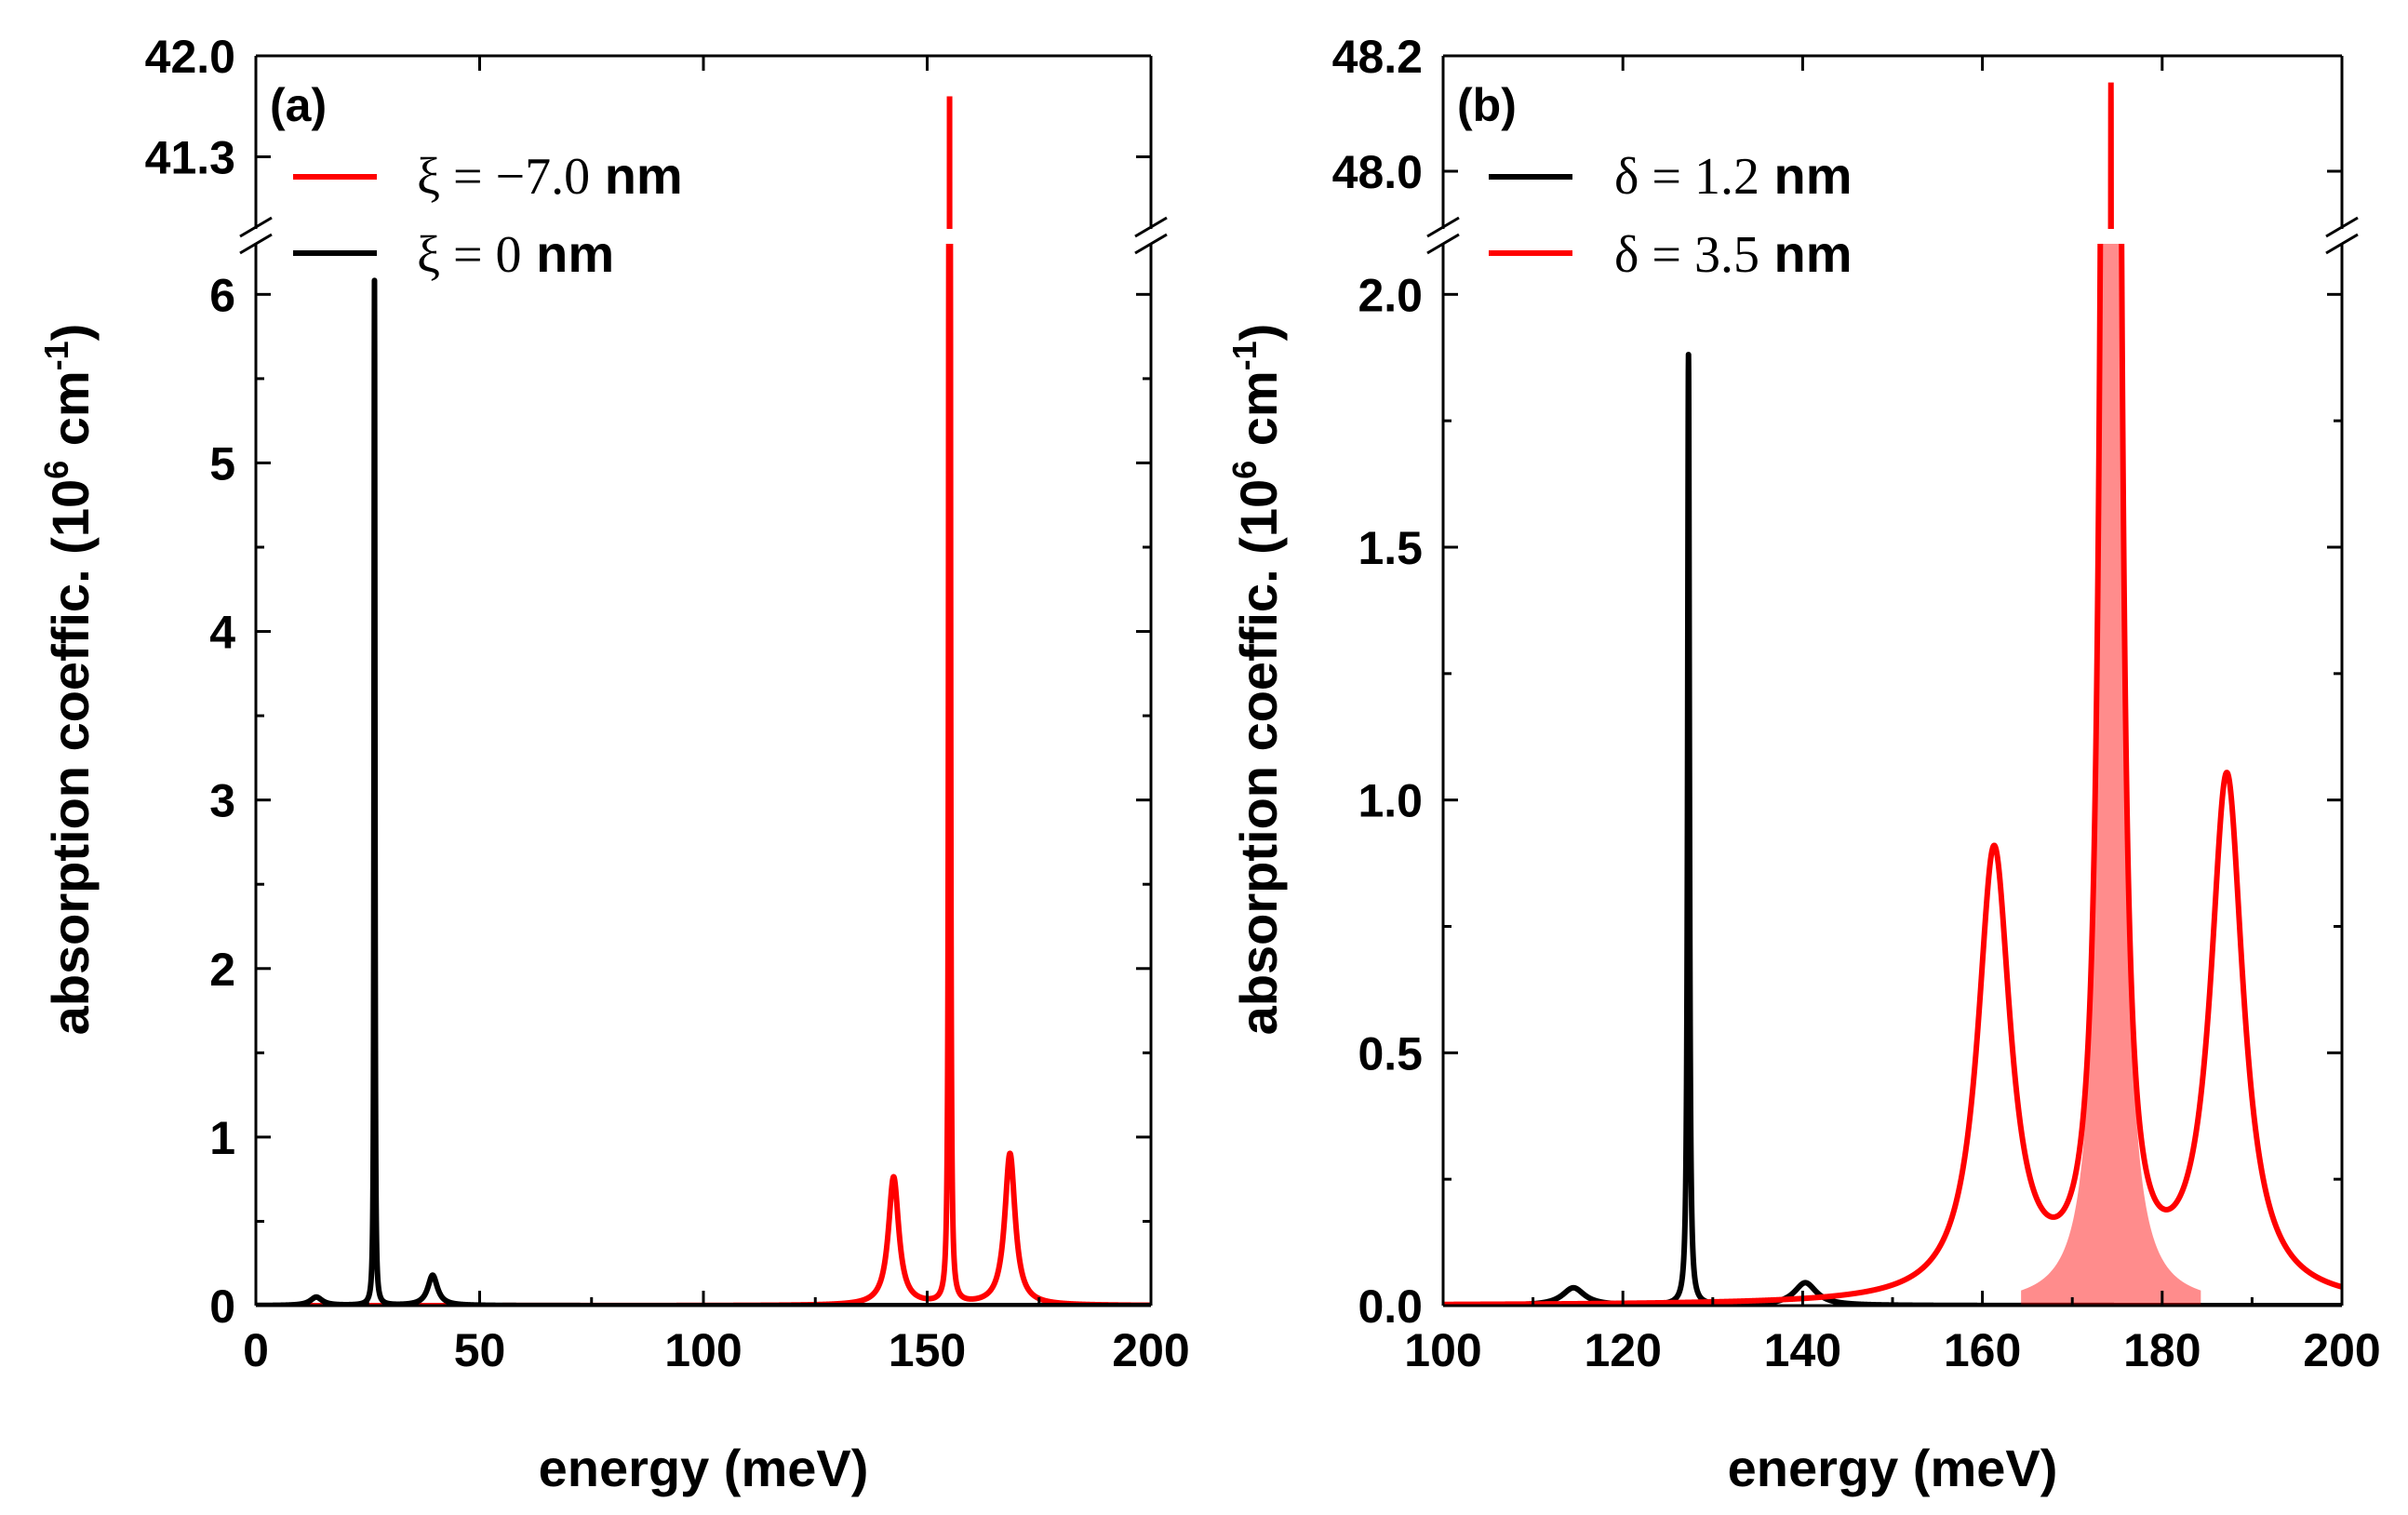 The height and width of the screenshot is (1515, 2408). What do you see at coordinates (704, 1468) in the screenshot?
I see `panel-a-xlabel: energy (meV)` at bounding box center [704, 1468].